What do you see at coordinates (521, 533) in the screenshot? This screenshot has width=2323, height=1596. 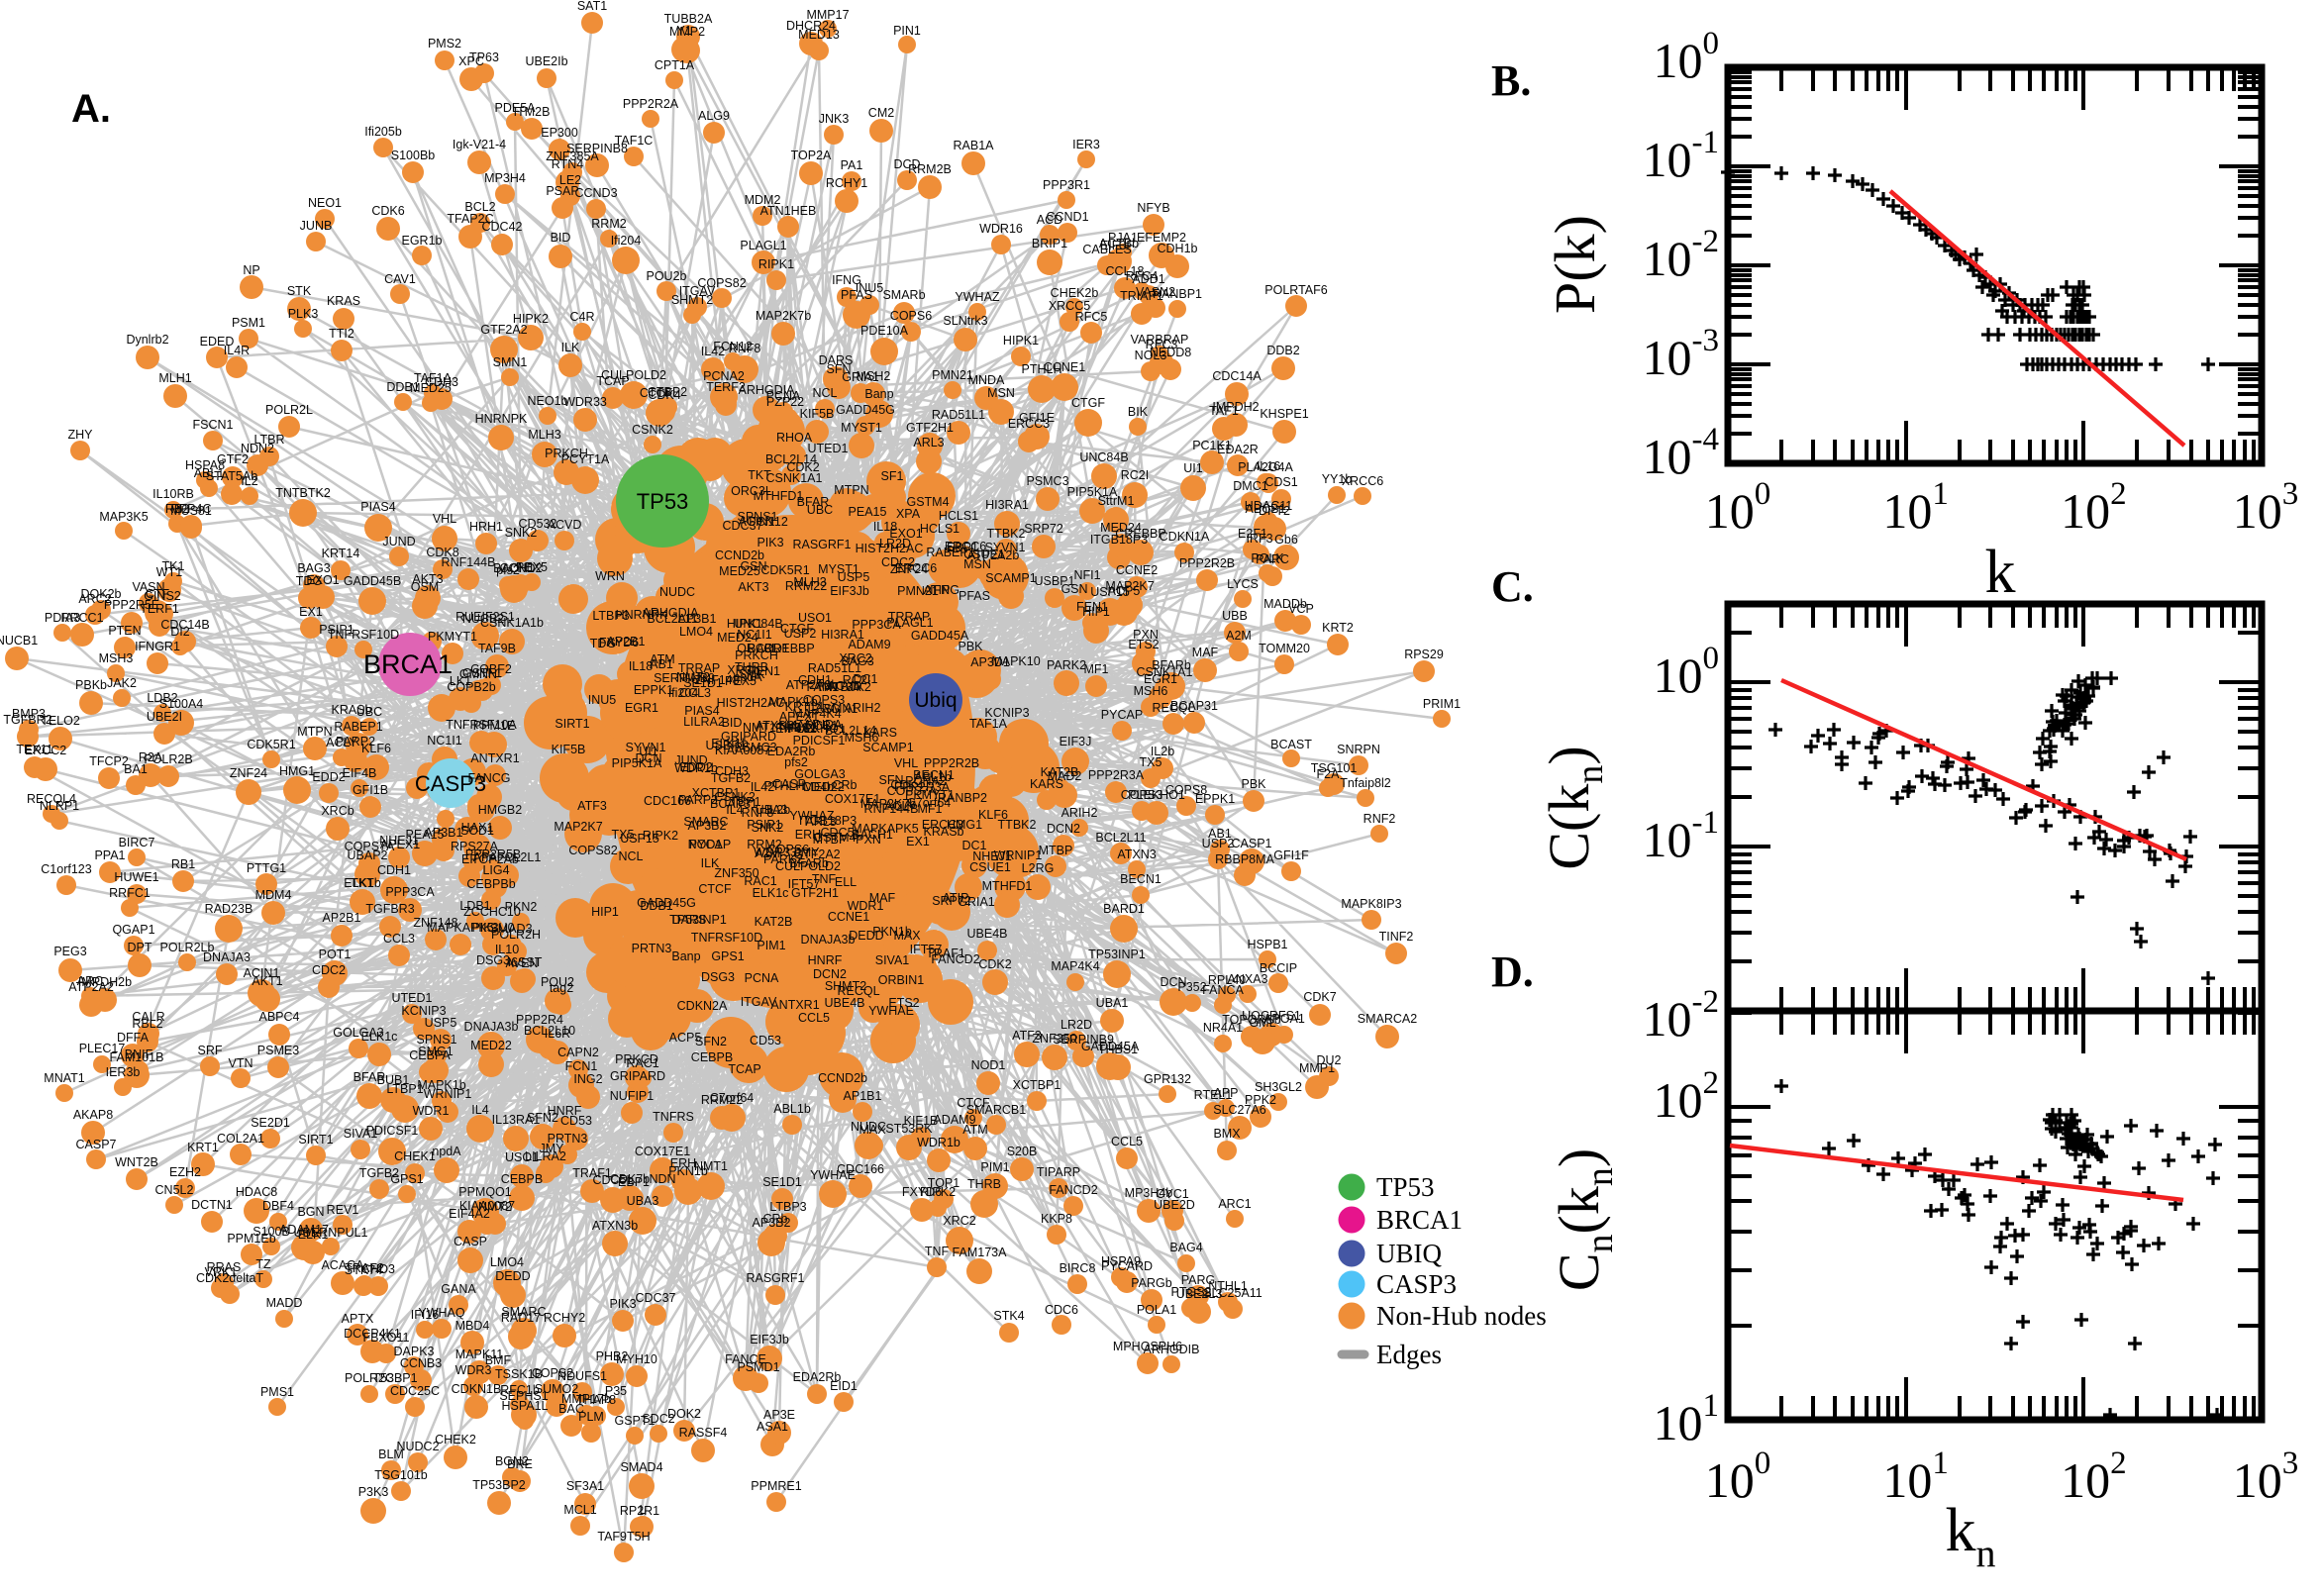 I see `svg-text: SNK2` at bounding box center [521, 533].